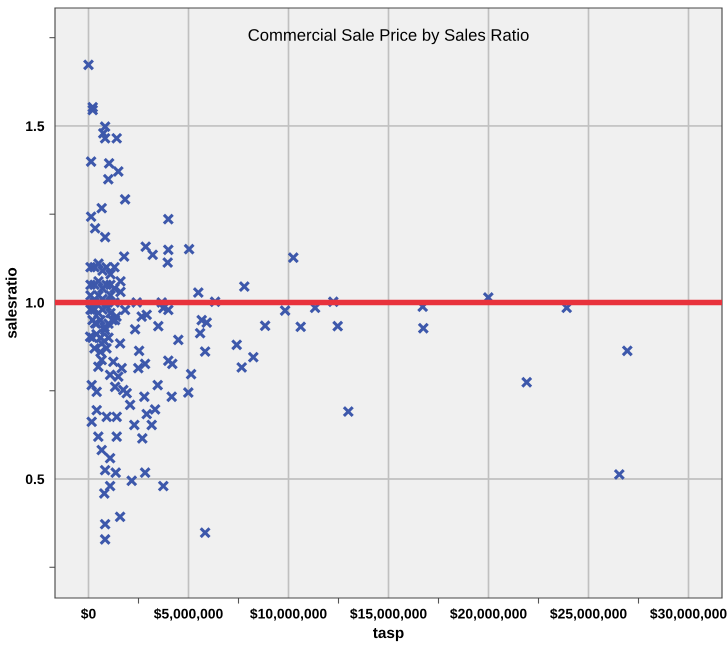 The image size is (728, 647). Describe the element at coordinates (11, 303) in the screenshot. I see `y-axis-title: salesratio` at that location.